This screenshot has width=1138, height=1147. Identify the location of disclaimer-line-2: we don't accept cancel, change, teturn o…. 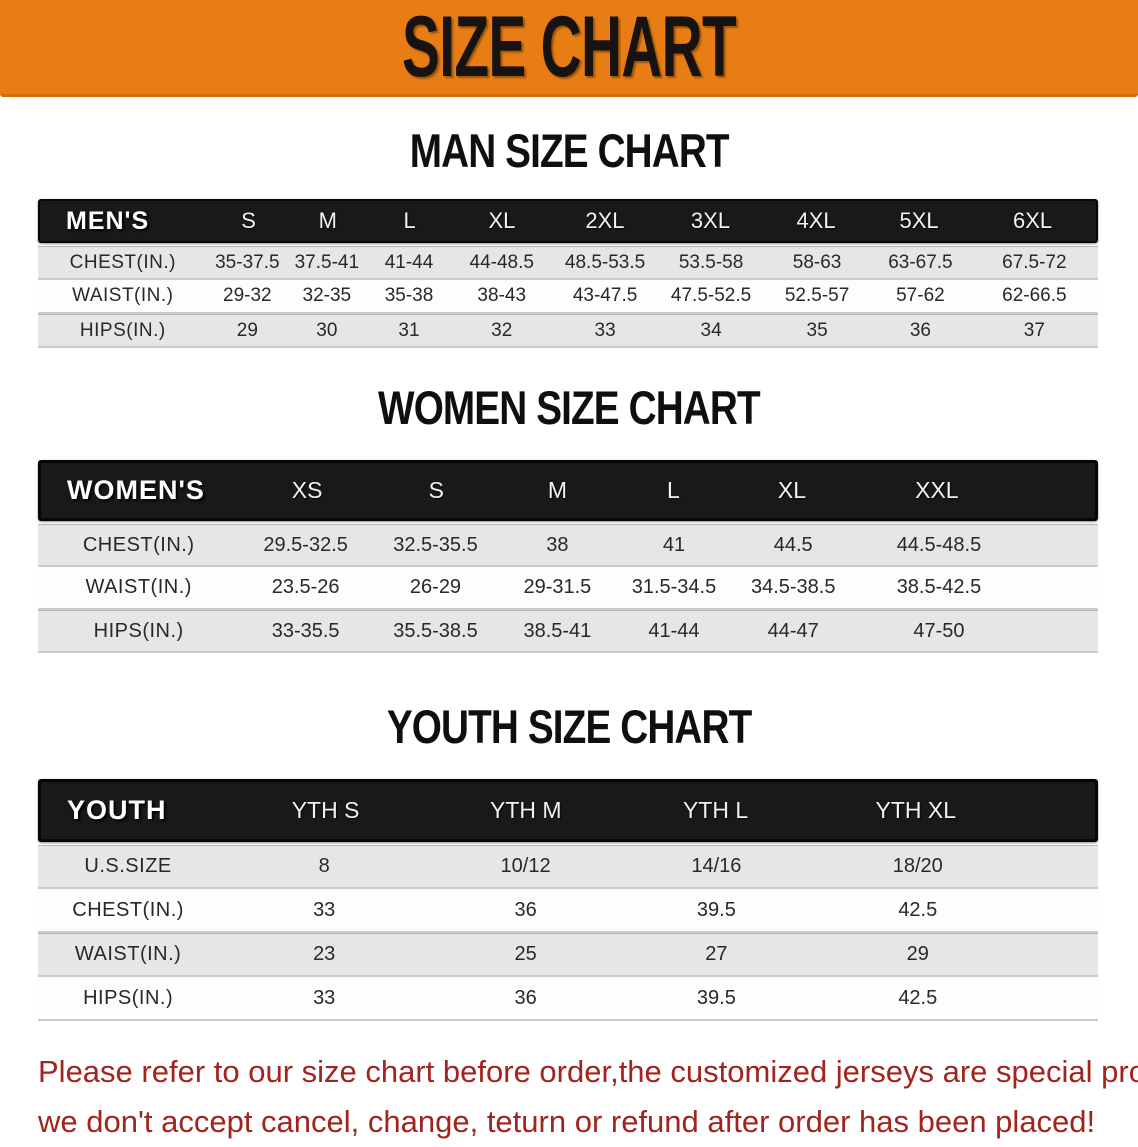
(567, 1122).